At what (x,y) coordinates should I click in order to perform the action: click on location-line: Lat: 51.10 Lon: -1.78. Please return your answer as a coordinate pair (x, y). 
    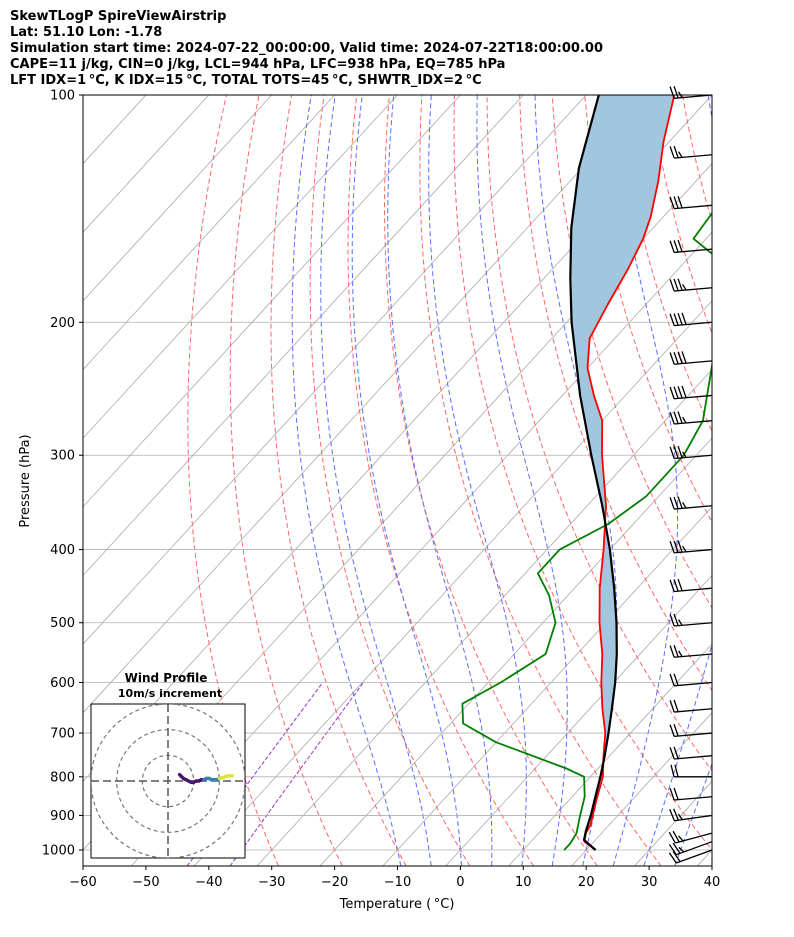
    Looking at the image, I should click on (86, 32).